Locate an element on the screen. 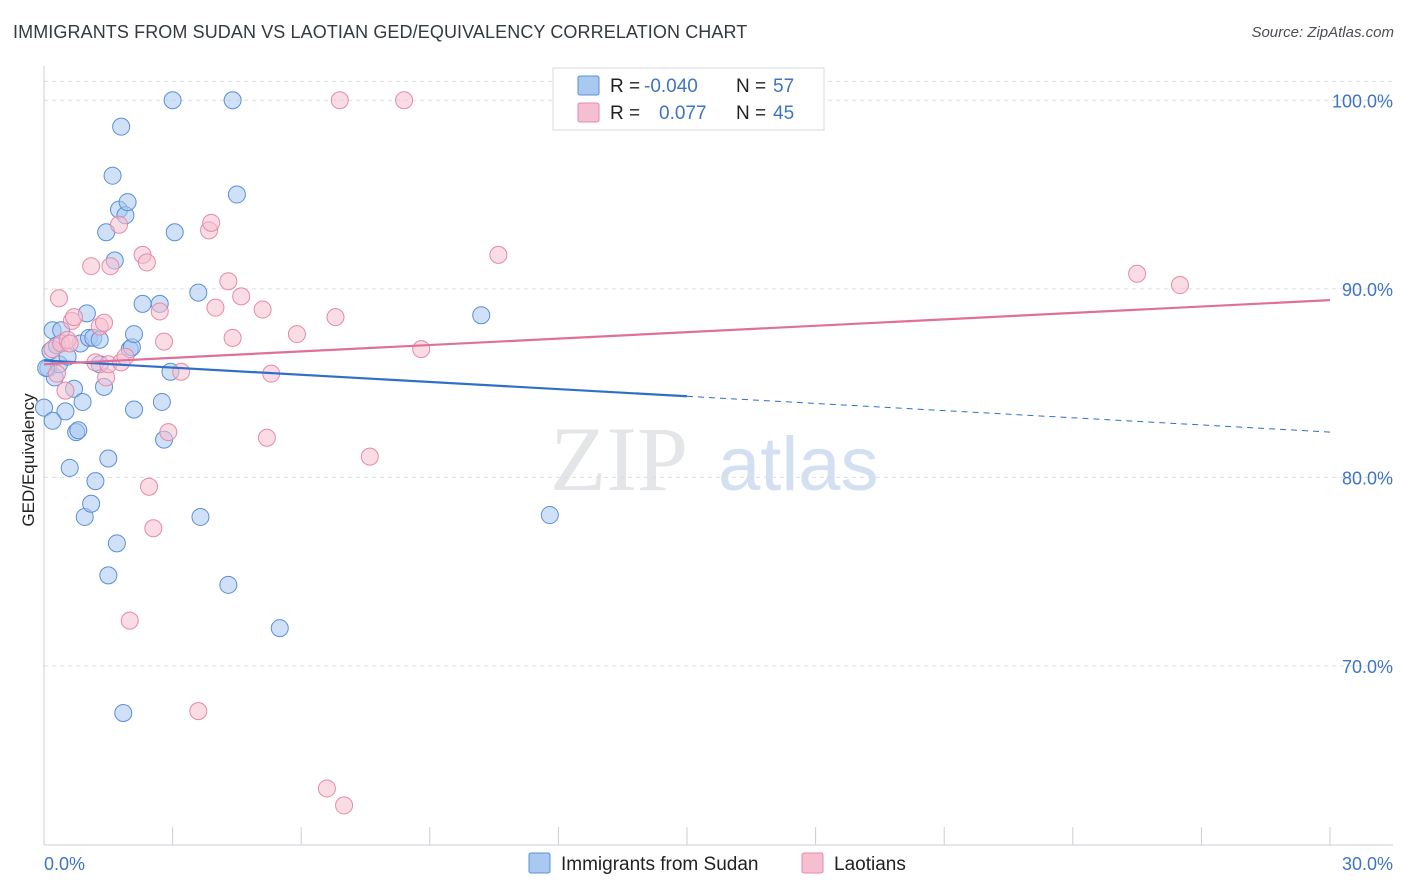 The width and height of the screenshot is (1406, 892). bottom-legend-label-laotian: Laotians is located at coordinates (870, 864).